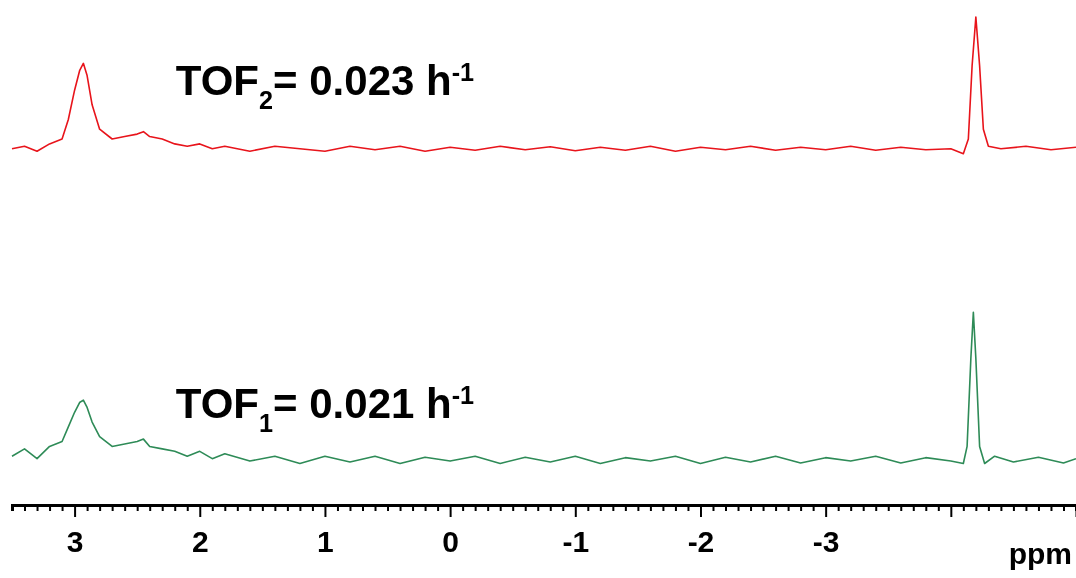  Describe the element at coordinates (325, 408) in the screenshot. I see `annotation: TOF$_{1}$= 0.021 h$^{-1}$` at that location.